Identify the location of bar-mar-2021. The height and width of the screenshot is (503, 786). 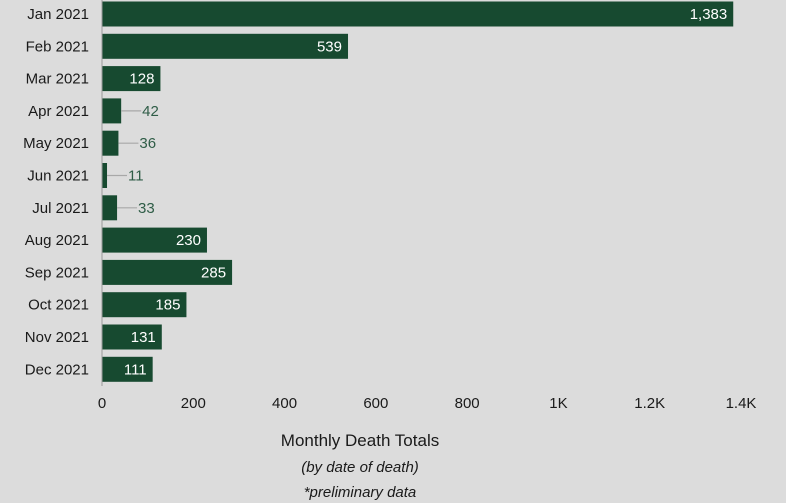
(131, 79).